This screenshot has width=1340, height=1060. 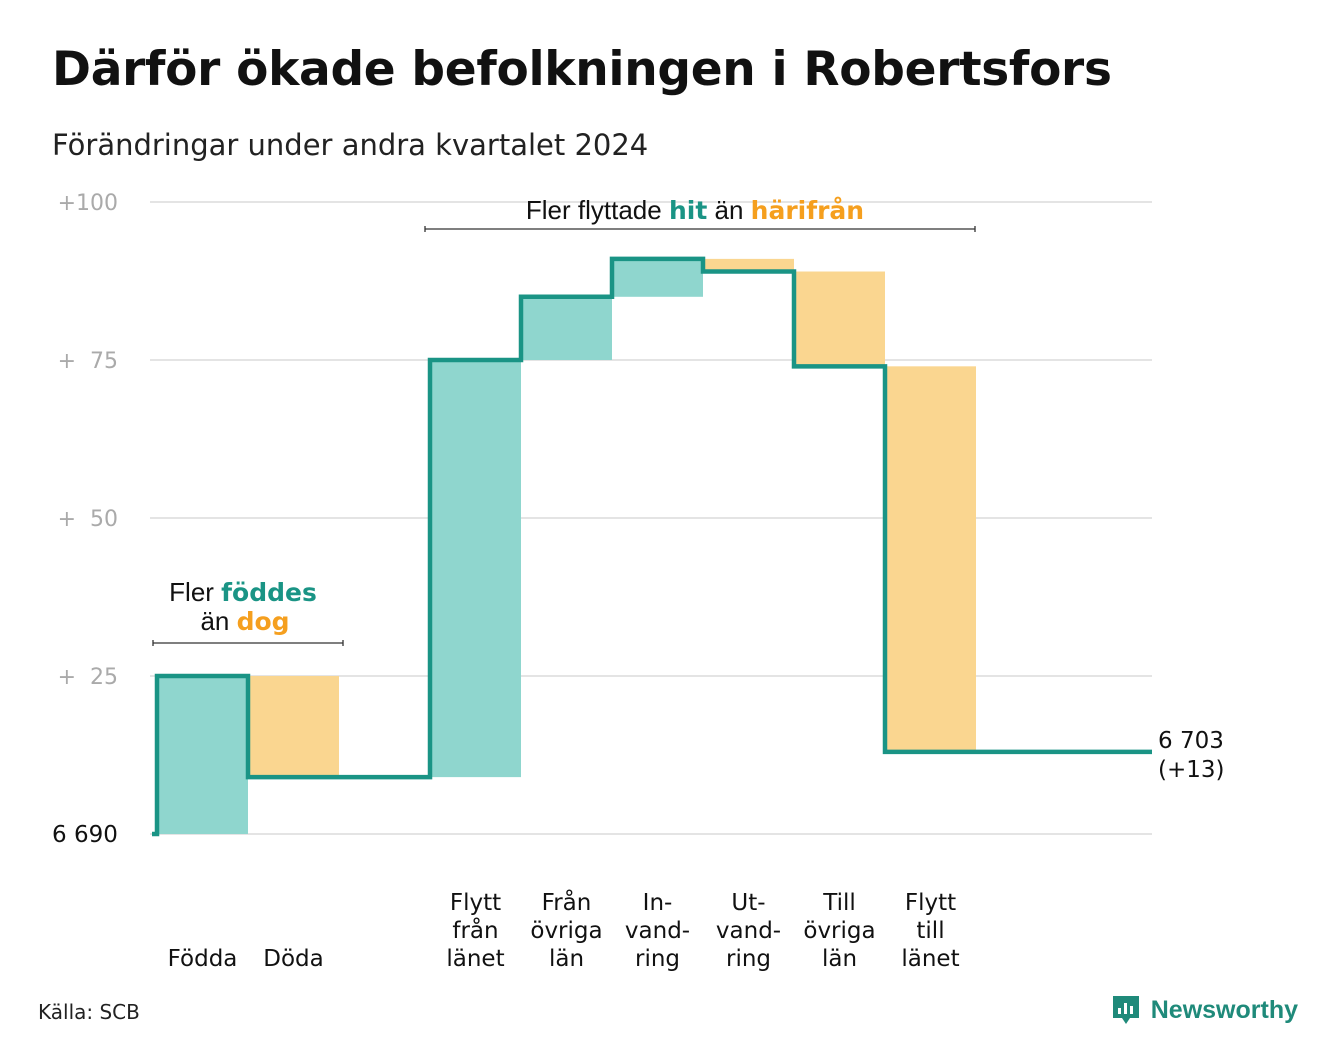 I want to click on category-label: Döda, so click(x=293, y=959).